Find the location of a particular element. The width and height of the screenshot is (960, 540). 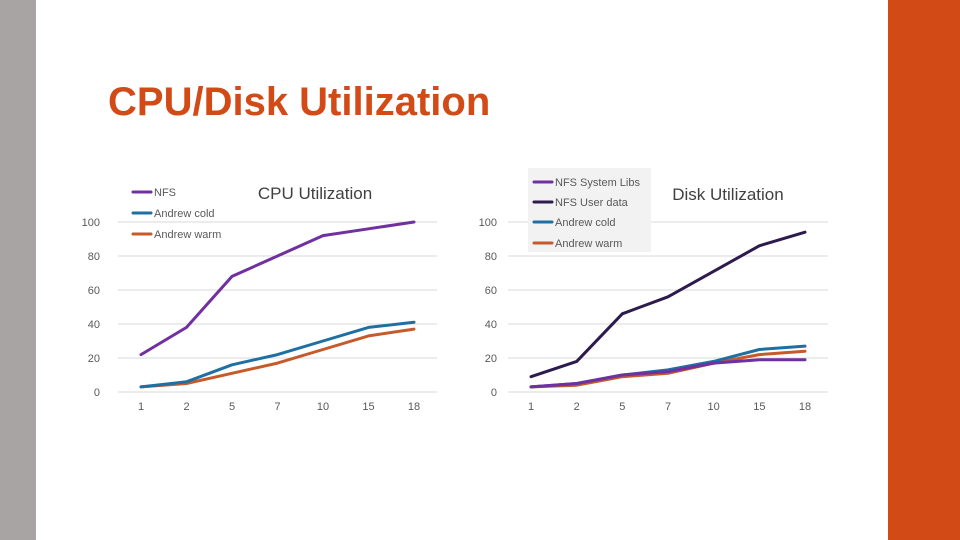

disk-utilization-x-tick-label: 7 is located at coordinates (668, 407).